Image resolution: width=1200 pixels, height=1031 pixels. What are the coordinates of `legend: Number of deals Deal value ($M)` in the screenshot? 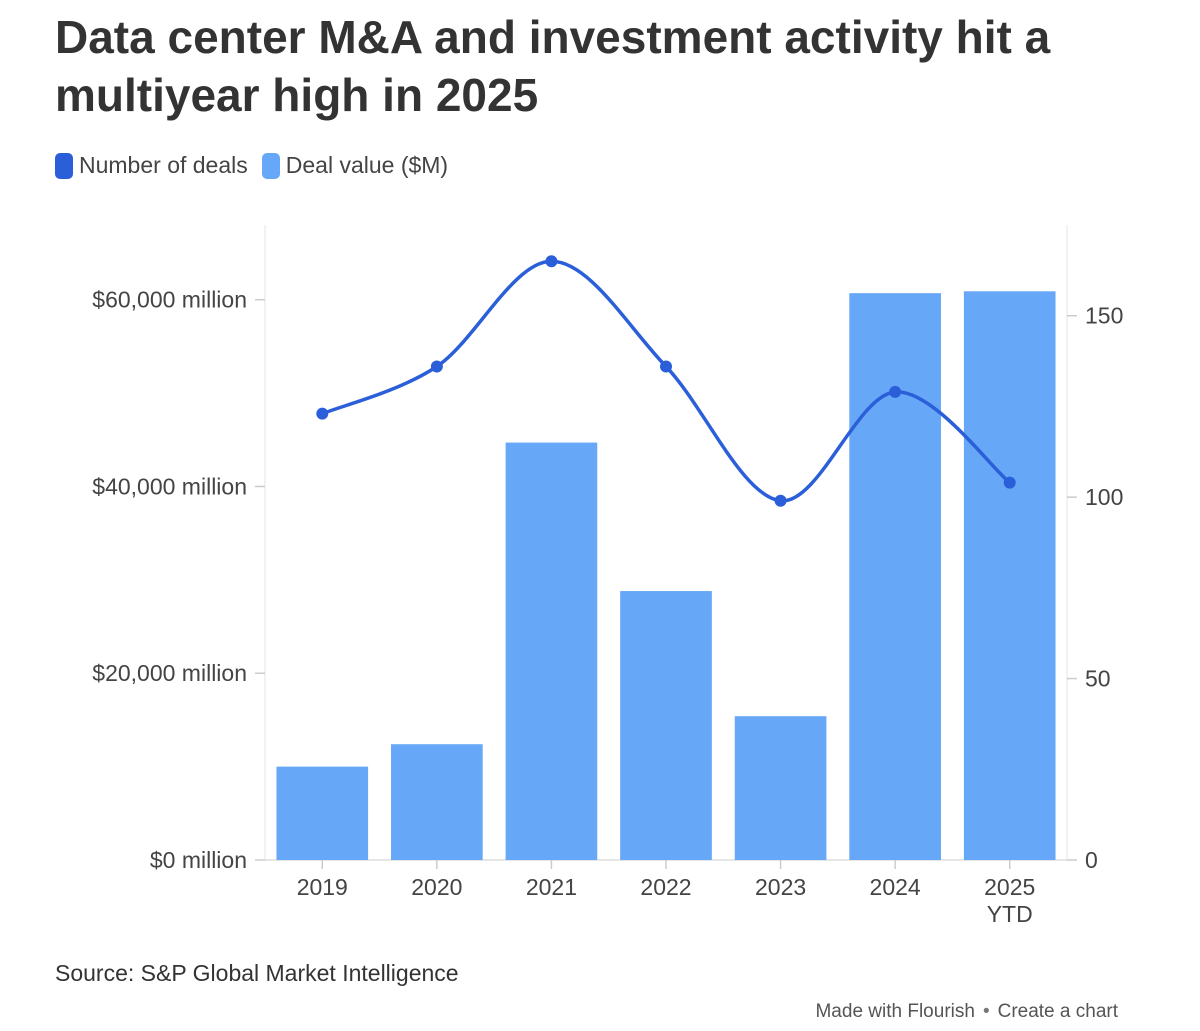 It's located at (258, 165).